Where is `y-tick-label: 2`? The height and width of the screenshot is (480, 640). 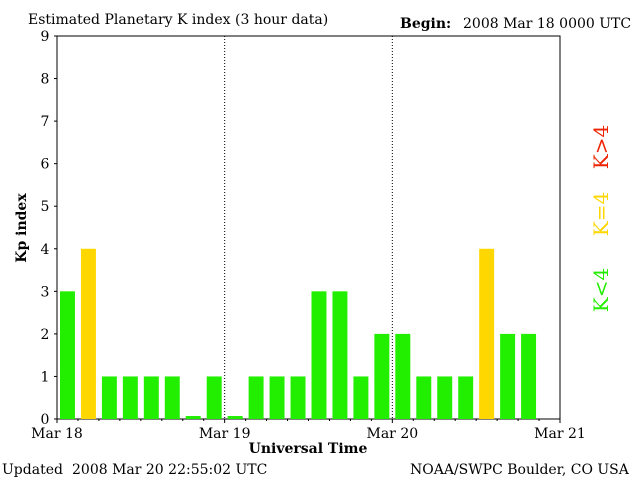 y-tick-label: 2 is located at coordinates (45, 335).